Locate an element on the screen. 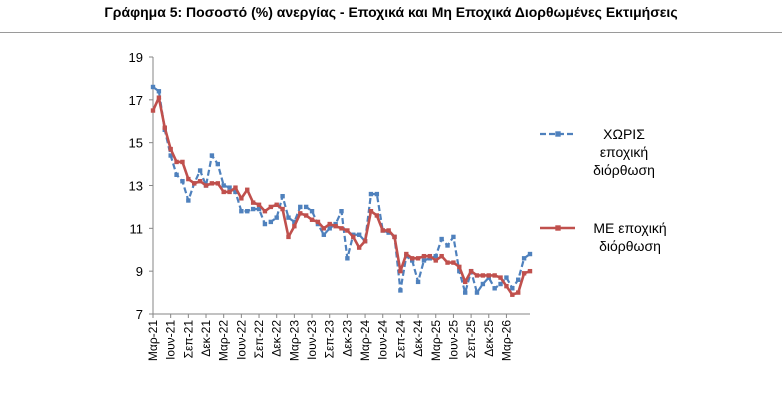  x-tick-label: Μαρ-25 is located at coordinates (436, 340).